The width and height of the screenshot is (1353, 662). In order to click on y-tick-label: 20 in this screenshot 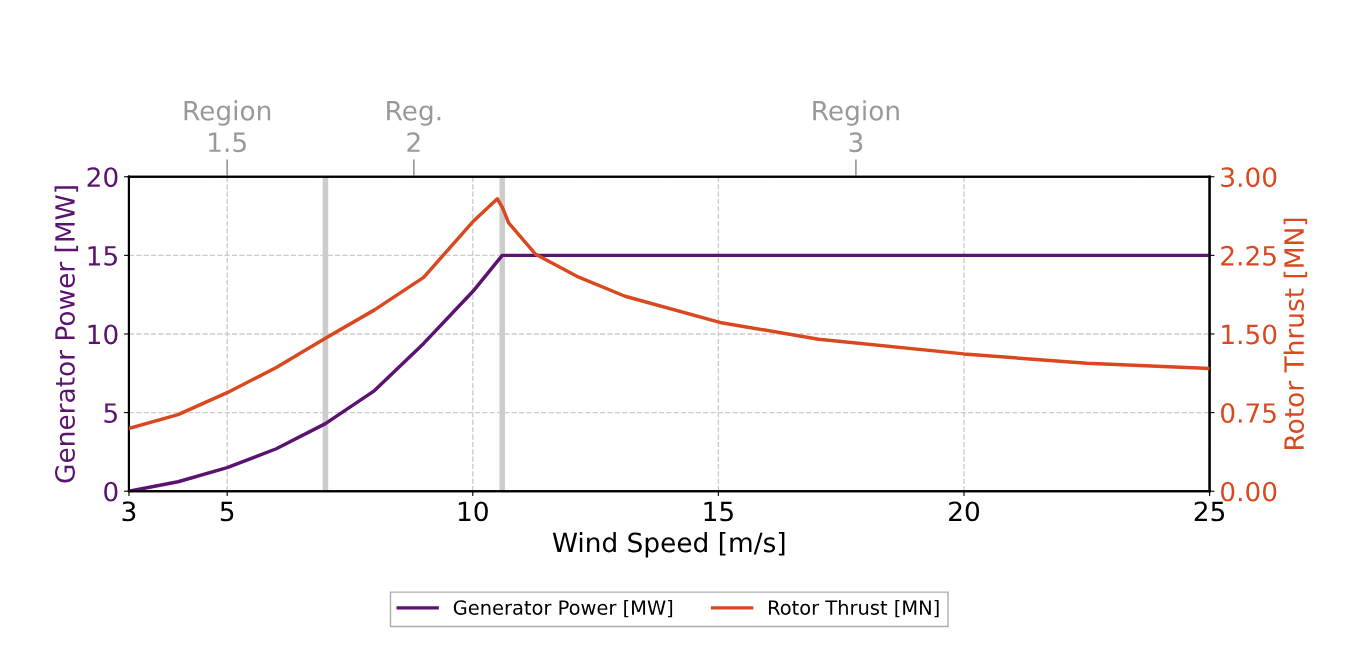, I will do `click(102, 177)`.